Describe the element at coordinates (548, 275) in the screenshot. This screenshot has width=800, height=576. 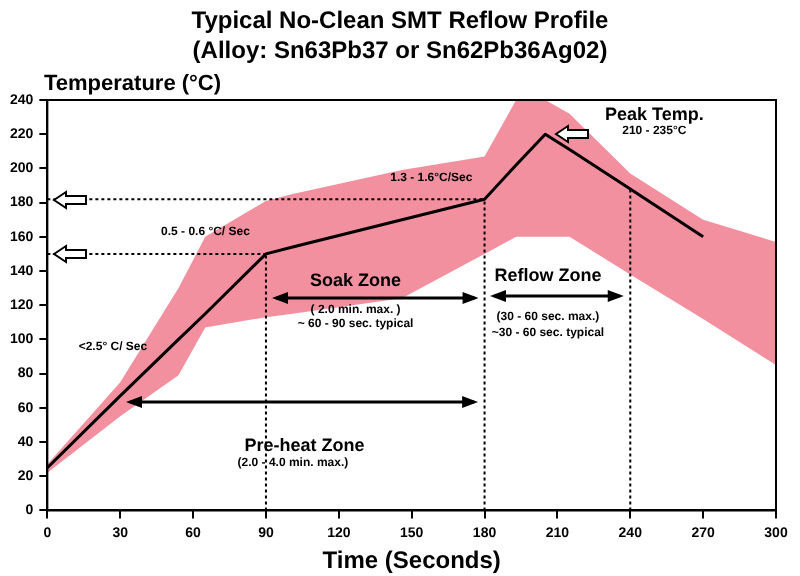
I see `annotation: Reflow Zone` at that location.